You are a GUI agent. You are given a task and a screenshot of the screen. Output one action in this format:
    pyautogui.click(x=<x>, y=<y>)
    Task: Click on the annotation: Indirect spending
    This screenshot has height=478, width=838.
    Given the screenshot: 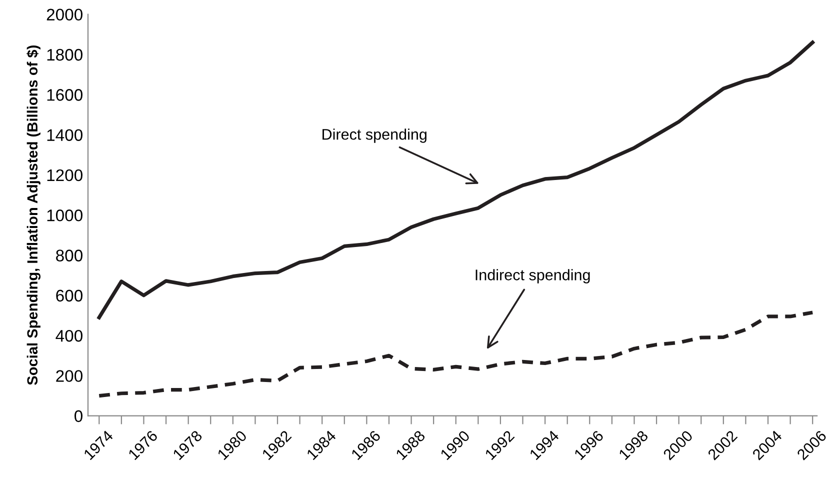 What is the action you would take?
    pyautogui.click(x=533, y=276)
    